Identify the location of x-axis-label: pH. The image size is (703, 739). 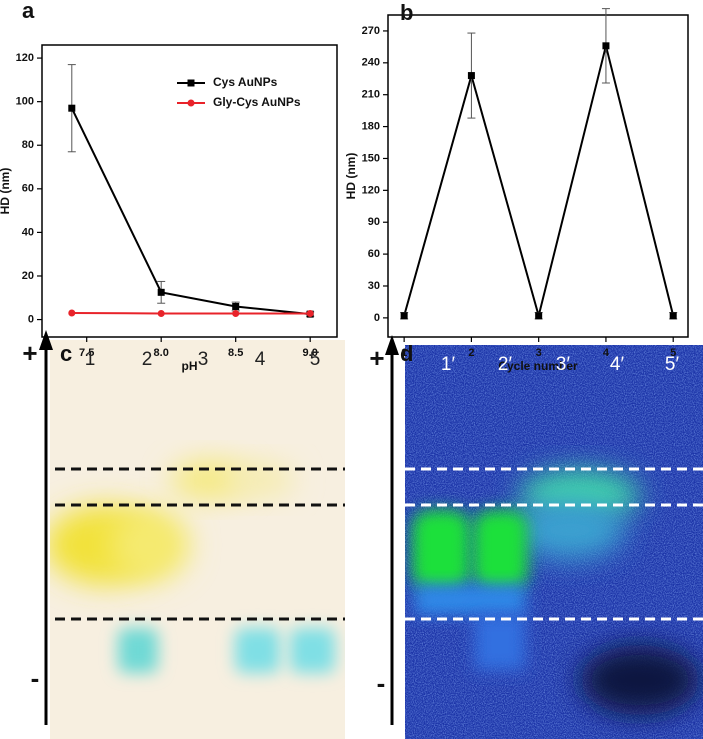
(190, 366).